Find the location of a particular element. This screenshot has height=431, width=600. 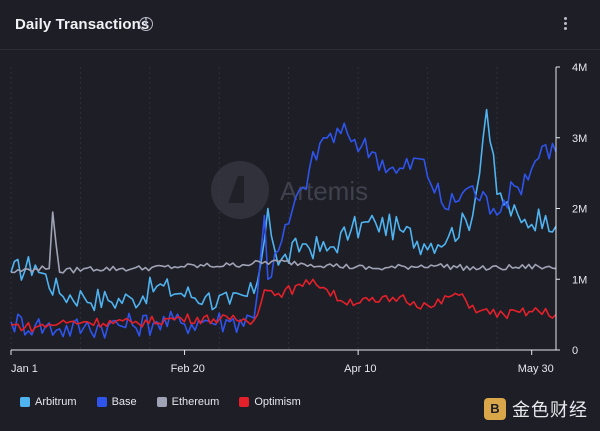

corner-watermark-text: 金色财经 is located at coordinates (550, 410).